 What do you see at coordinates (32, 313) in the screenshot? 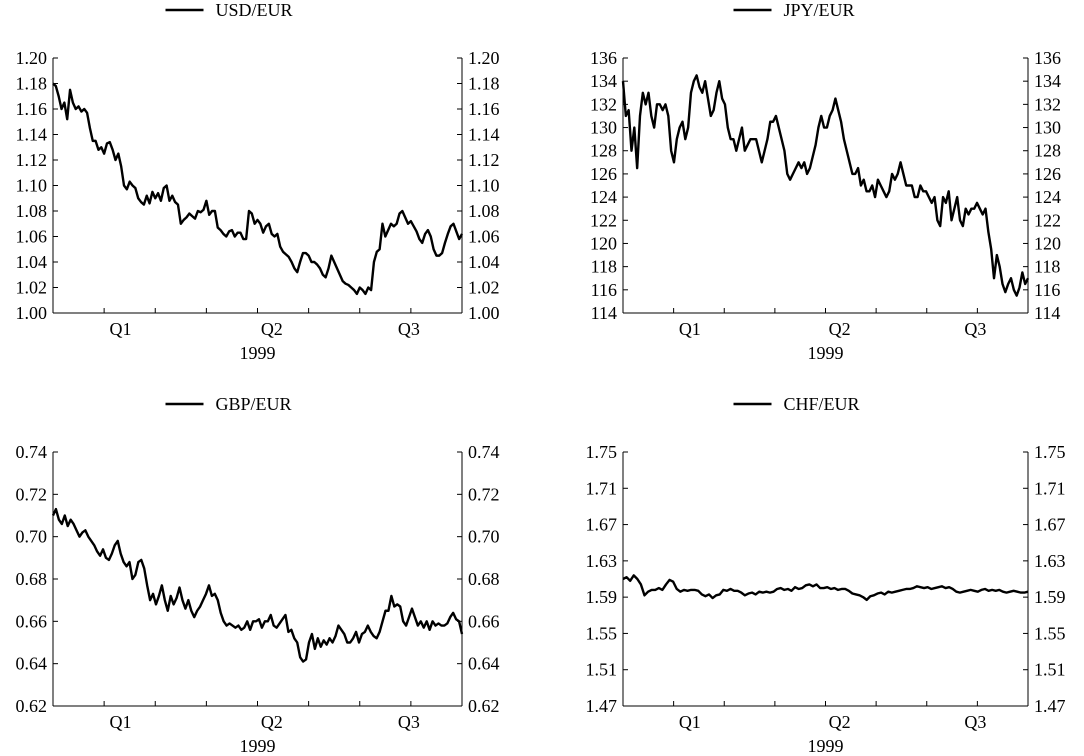
I see `usd-eur-ytick-label-left: 1.00` at bounding box center [32, 313].